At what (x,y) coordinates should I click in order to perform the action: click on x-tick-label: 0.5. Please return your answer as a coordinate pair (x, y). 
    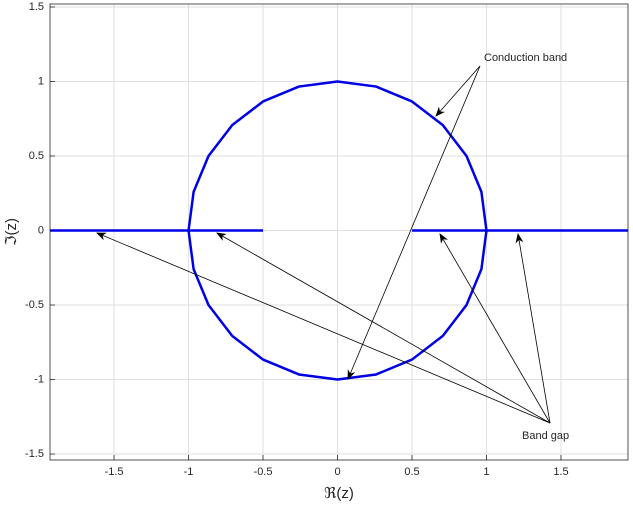
    Looking at the image, I should click on (411, 472).